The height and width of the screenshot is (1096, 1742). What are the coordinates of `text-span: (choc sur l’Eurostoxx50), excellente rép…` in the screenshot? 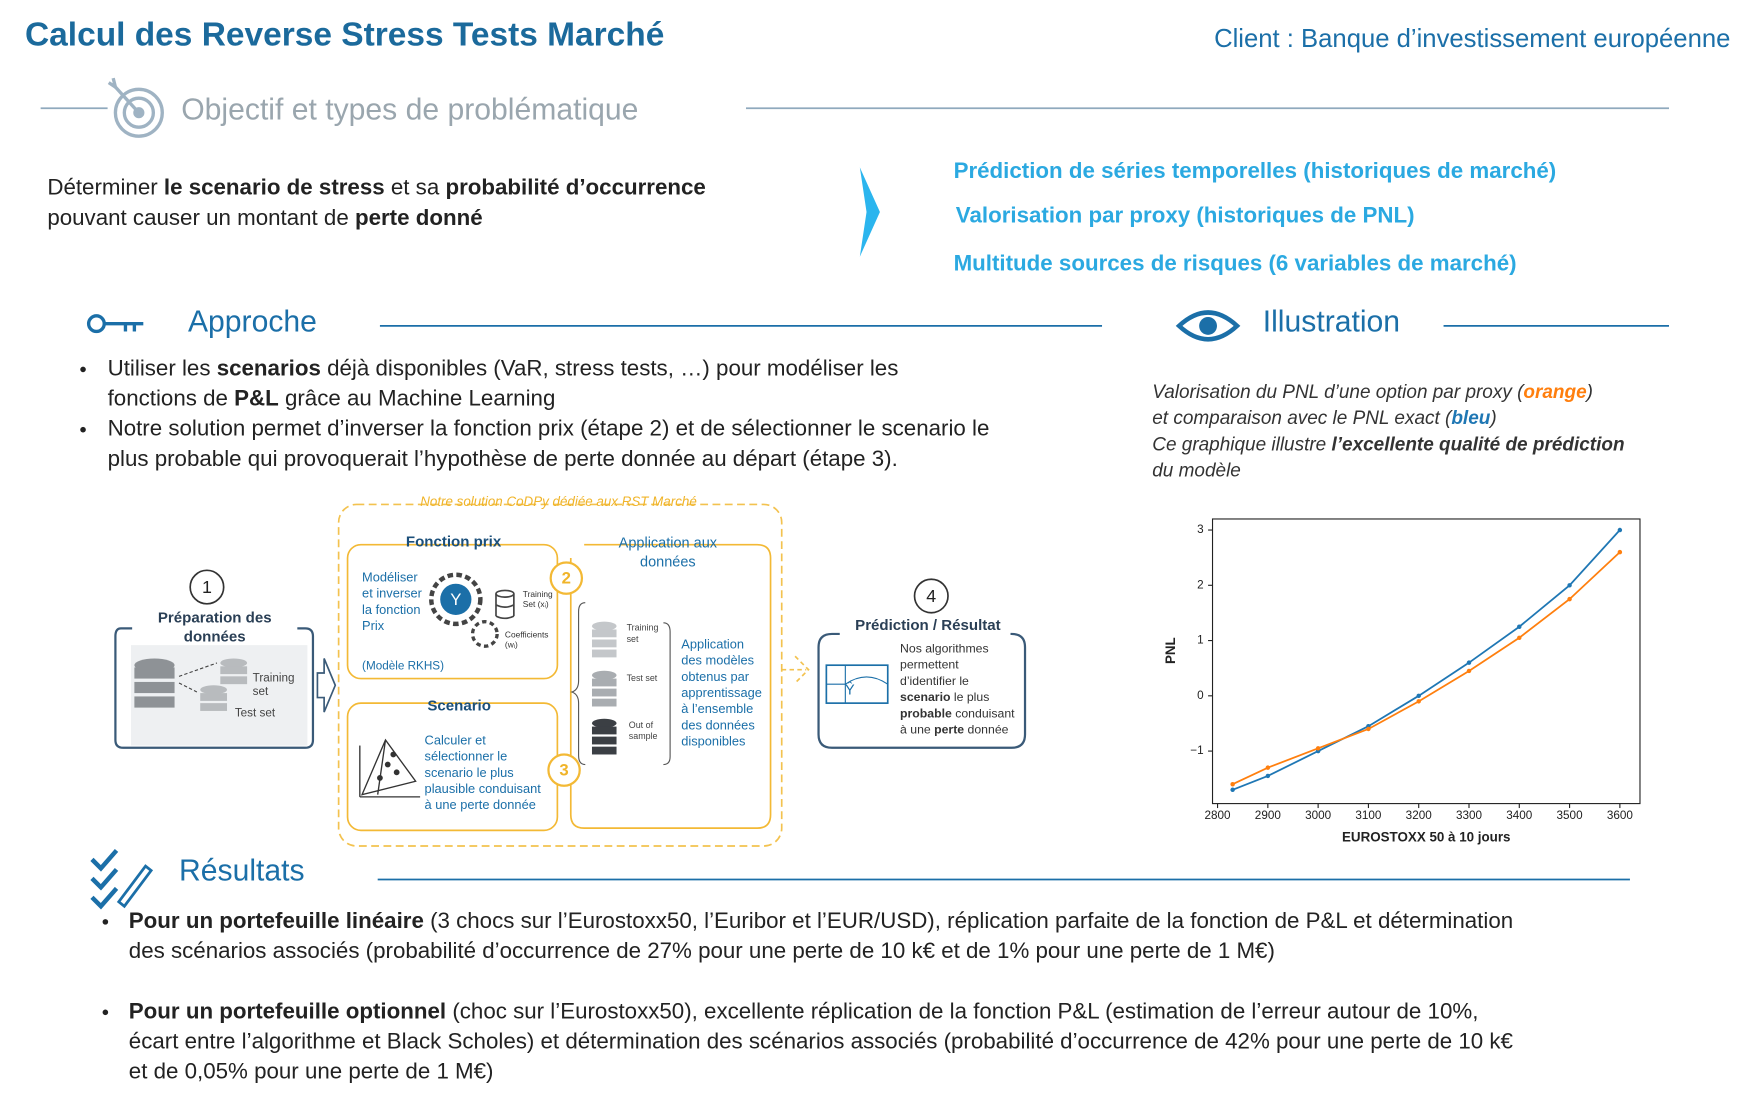 It's located at (962, 1010).